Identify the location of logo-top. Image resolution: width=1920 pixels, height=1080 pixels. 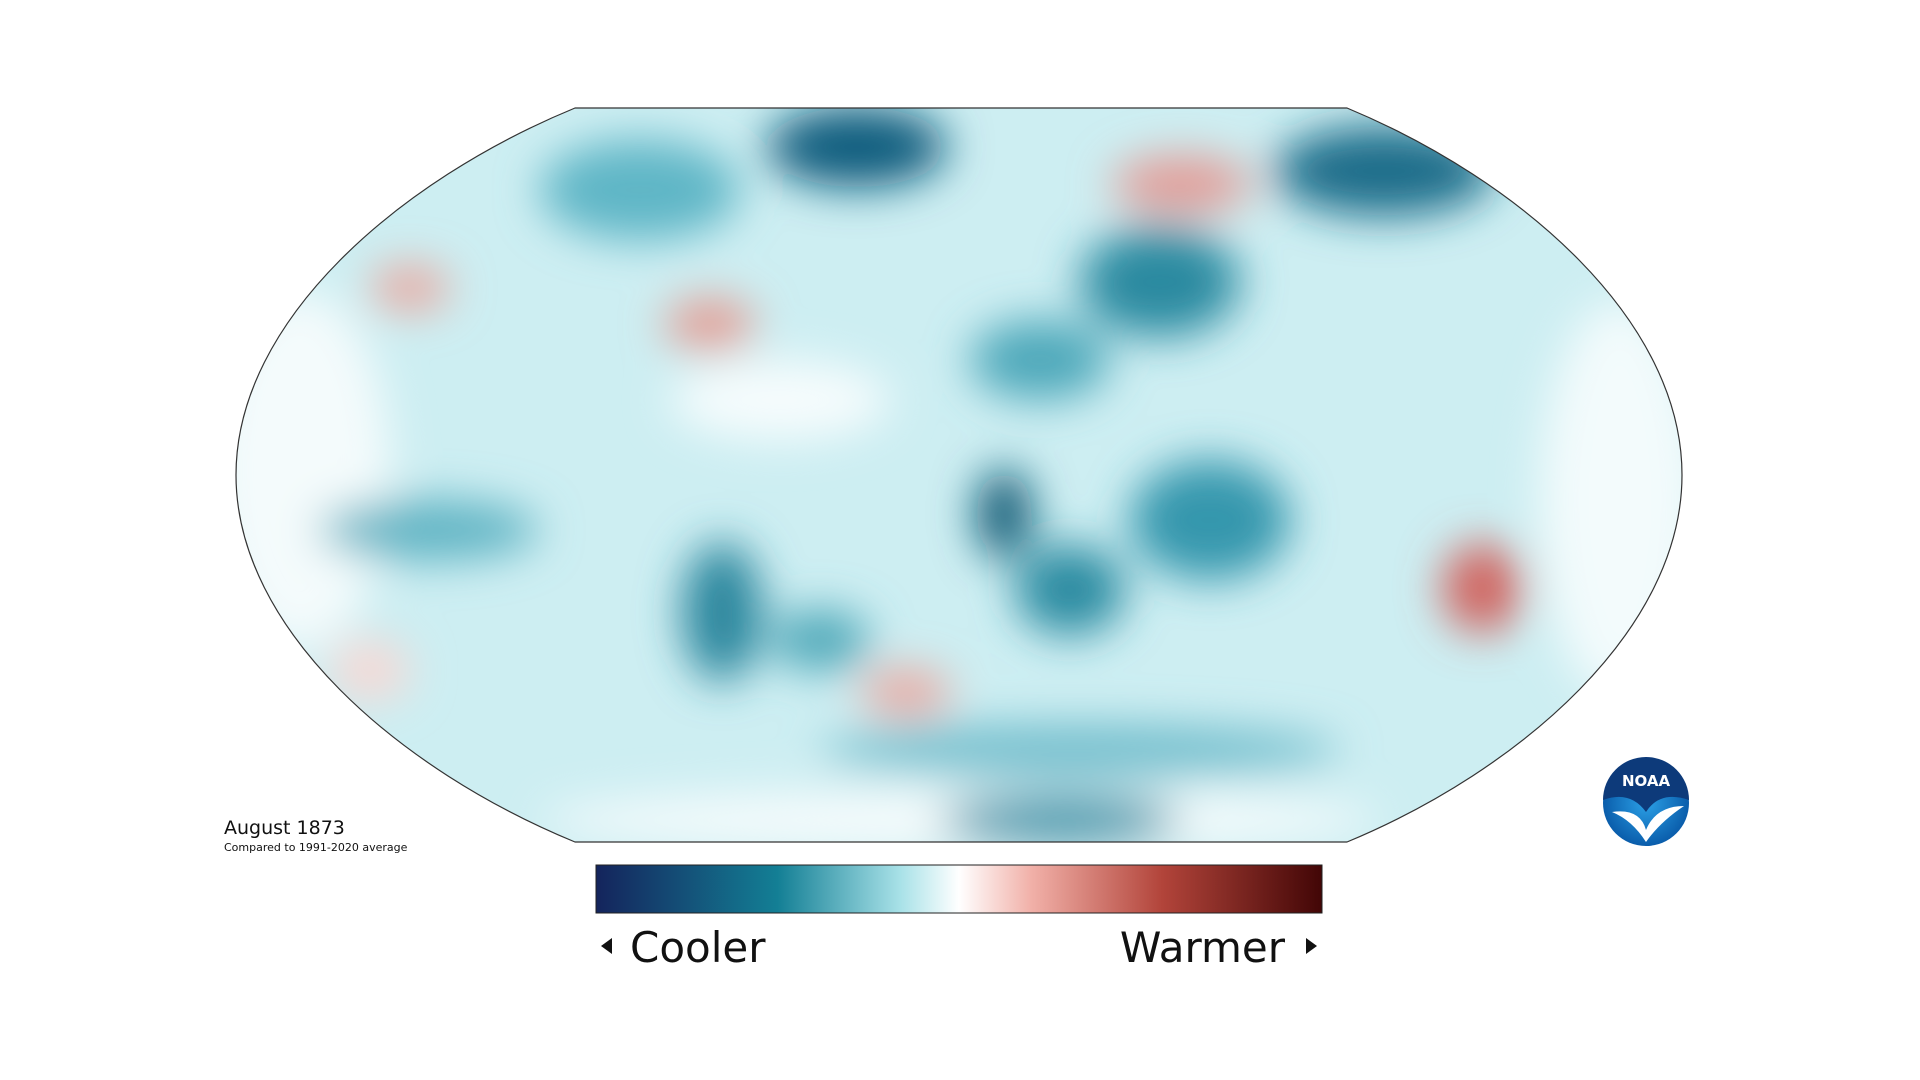
(1646, 784).